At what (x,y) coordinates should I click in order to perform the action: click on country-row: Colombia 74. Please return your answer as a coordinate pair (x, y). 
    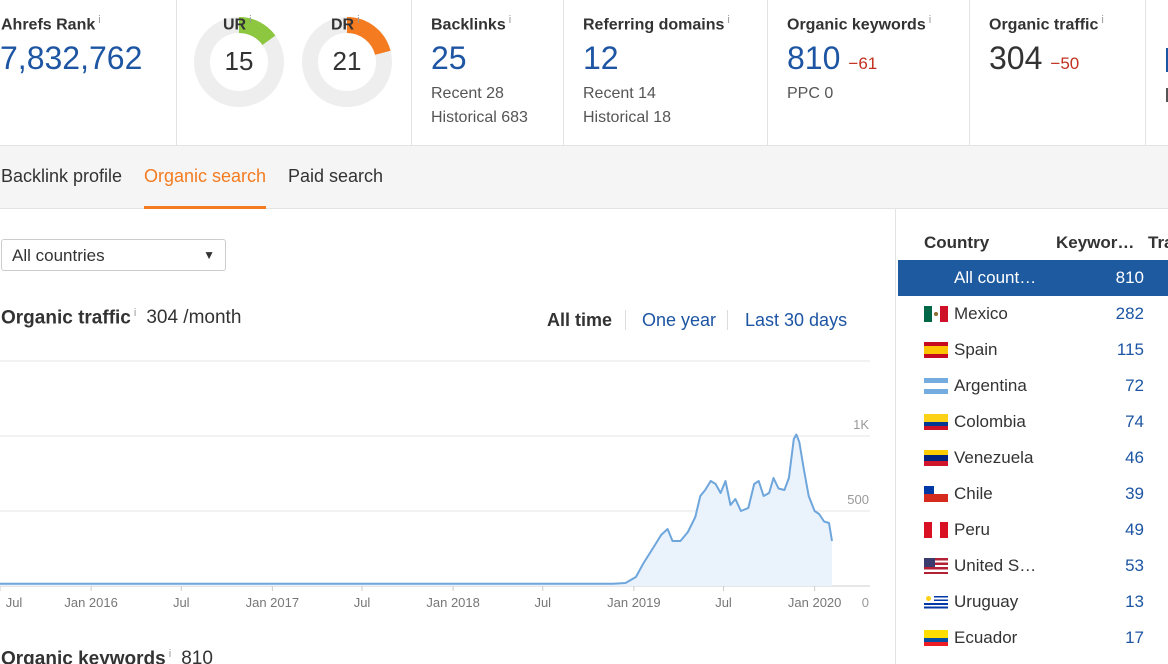
    Looking at the image, I should click on (1033, 422).